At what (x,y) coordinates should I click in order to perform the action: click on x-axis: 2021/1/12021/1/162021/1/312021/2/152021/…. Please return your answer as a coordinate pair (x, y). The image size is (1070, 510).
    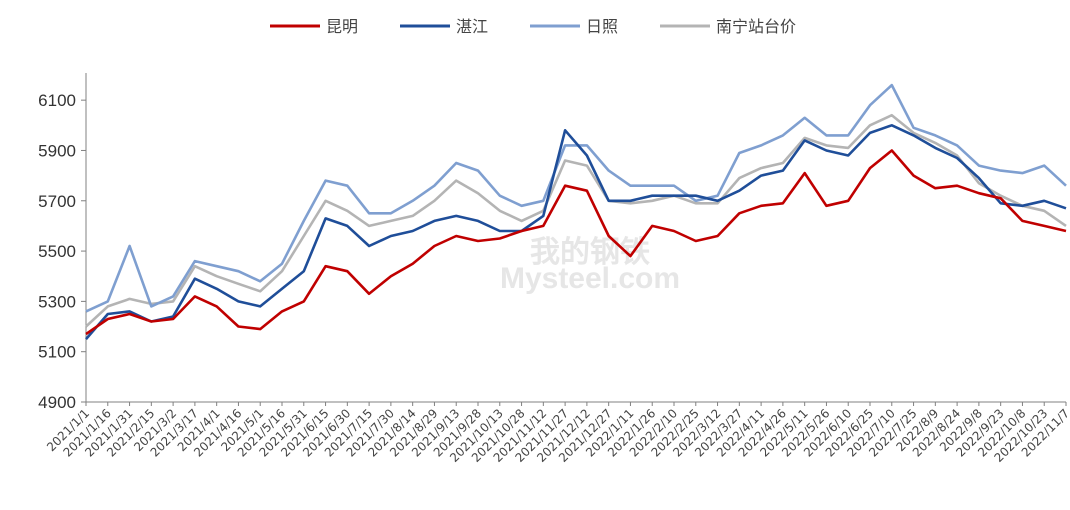
    Looking at the image, I should click on (557, 433).